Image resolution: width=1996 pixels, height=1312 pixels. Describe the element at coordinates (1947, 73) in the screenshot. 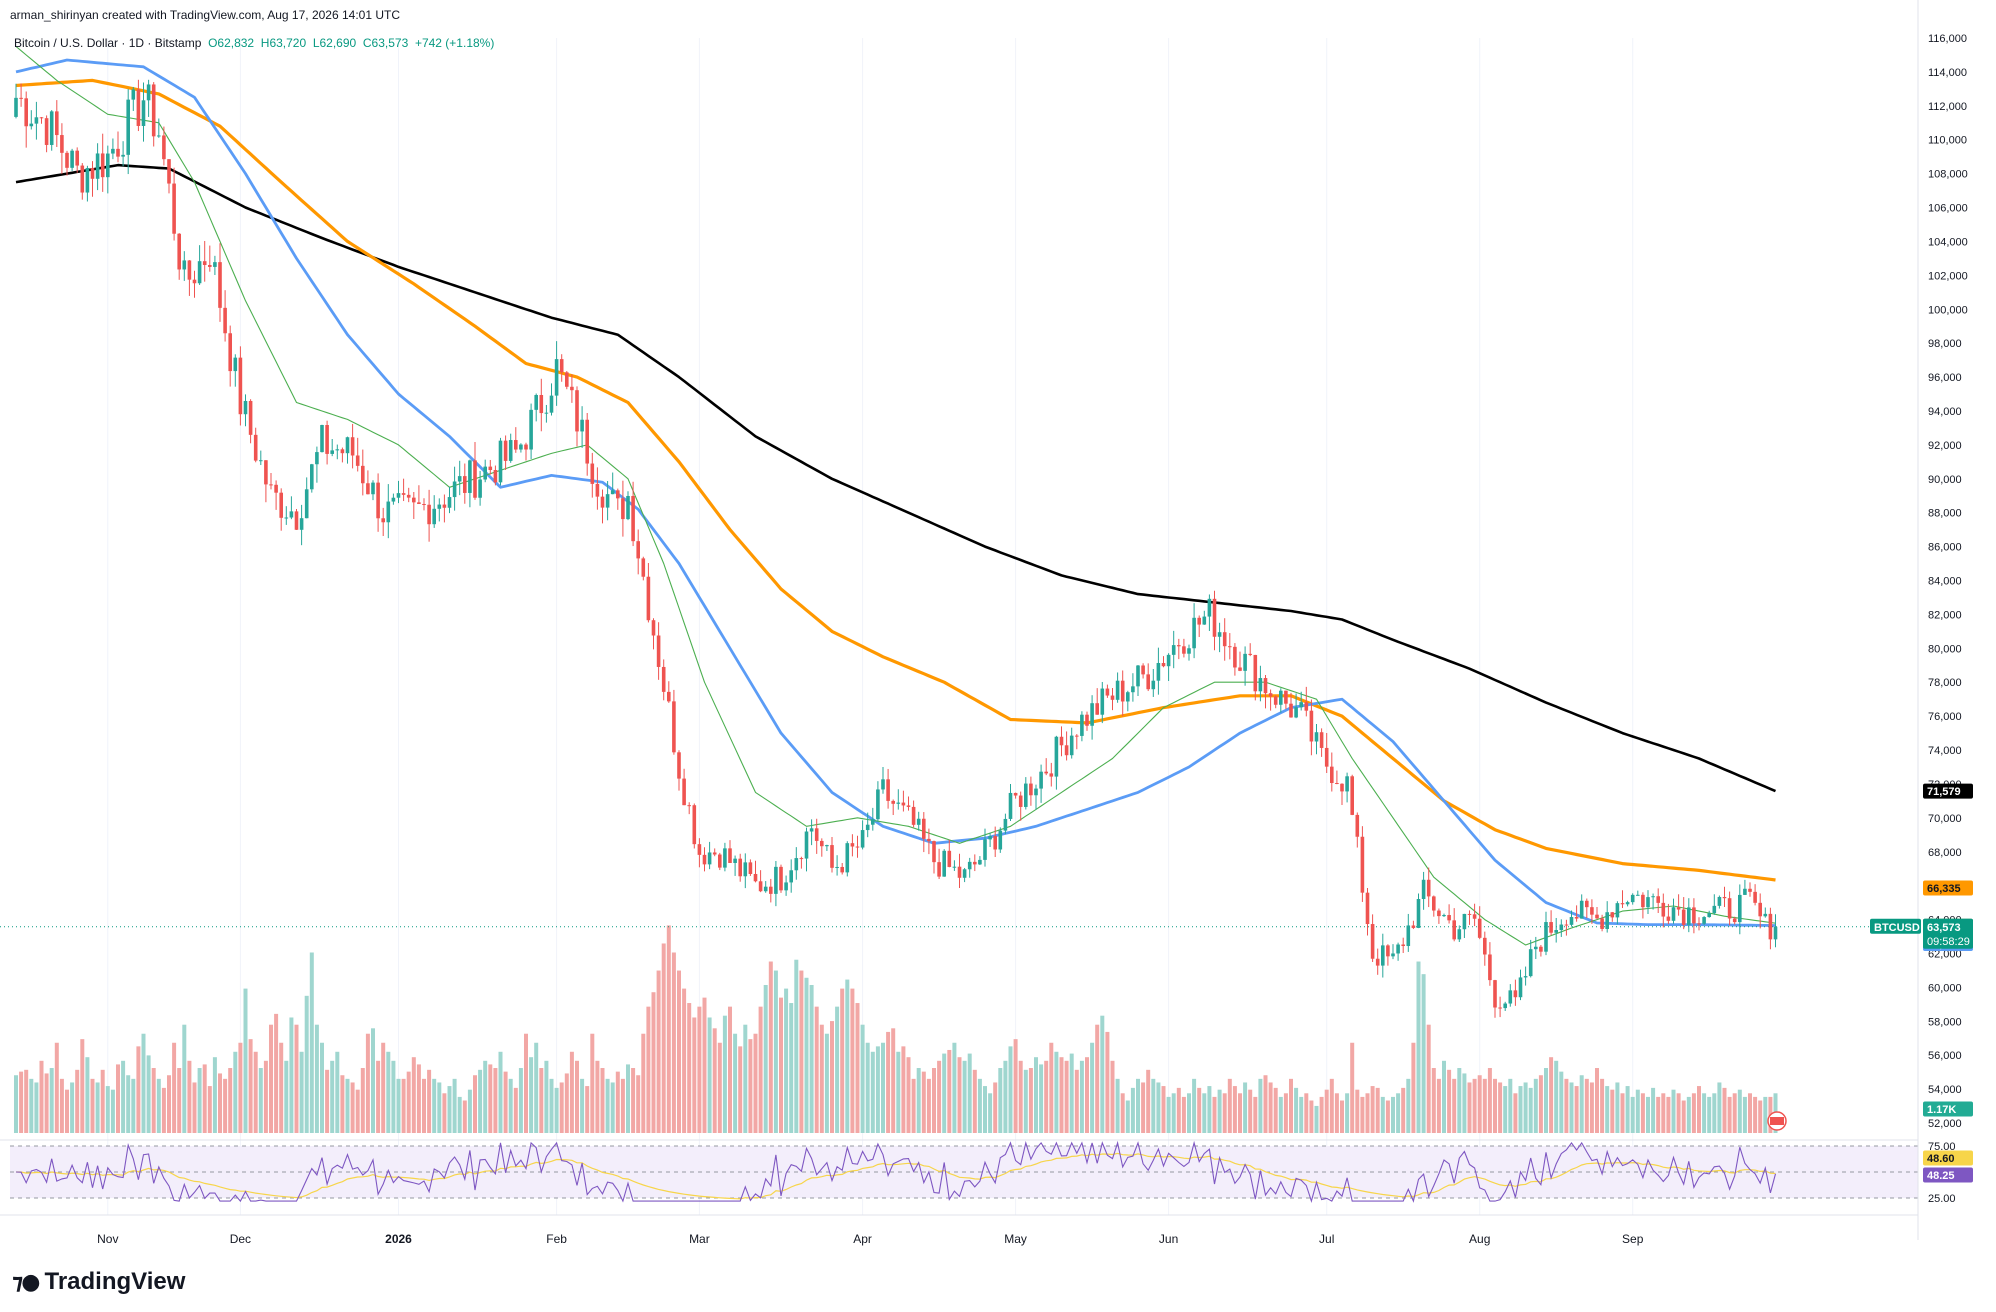

I see `price-tick-label: 114,000` at that location.